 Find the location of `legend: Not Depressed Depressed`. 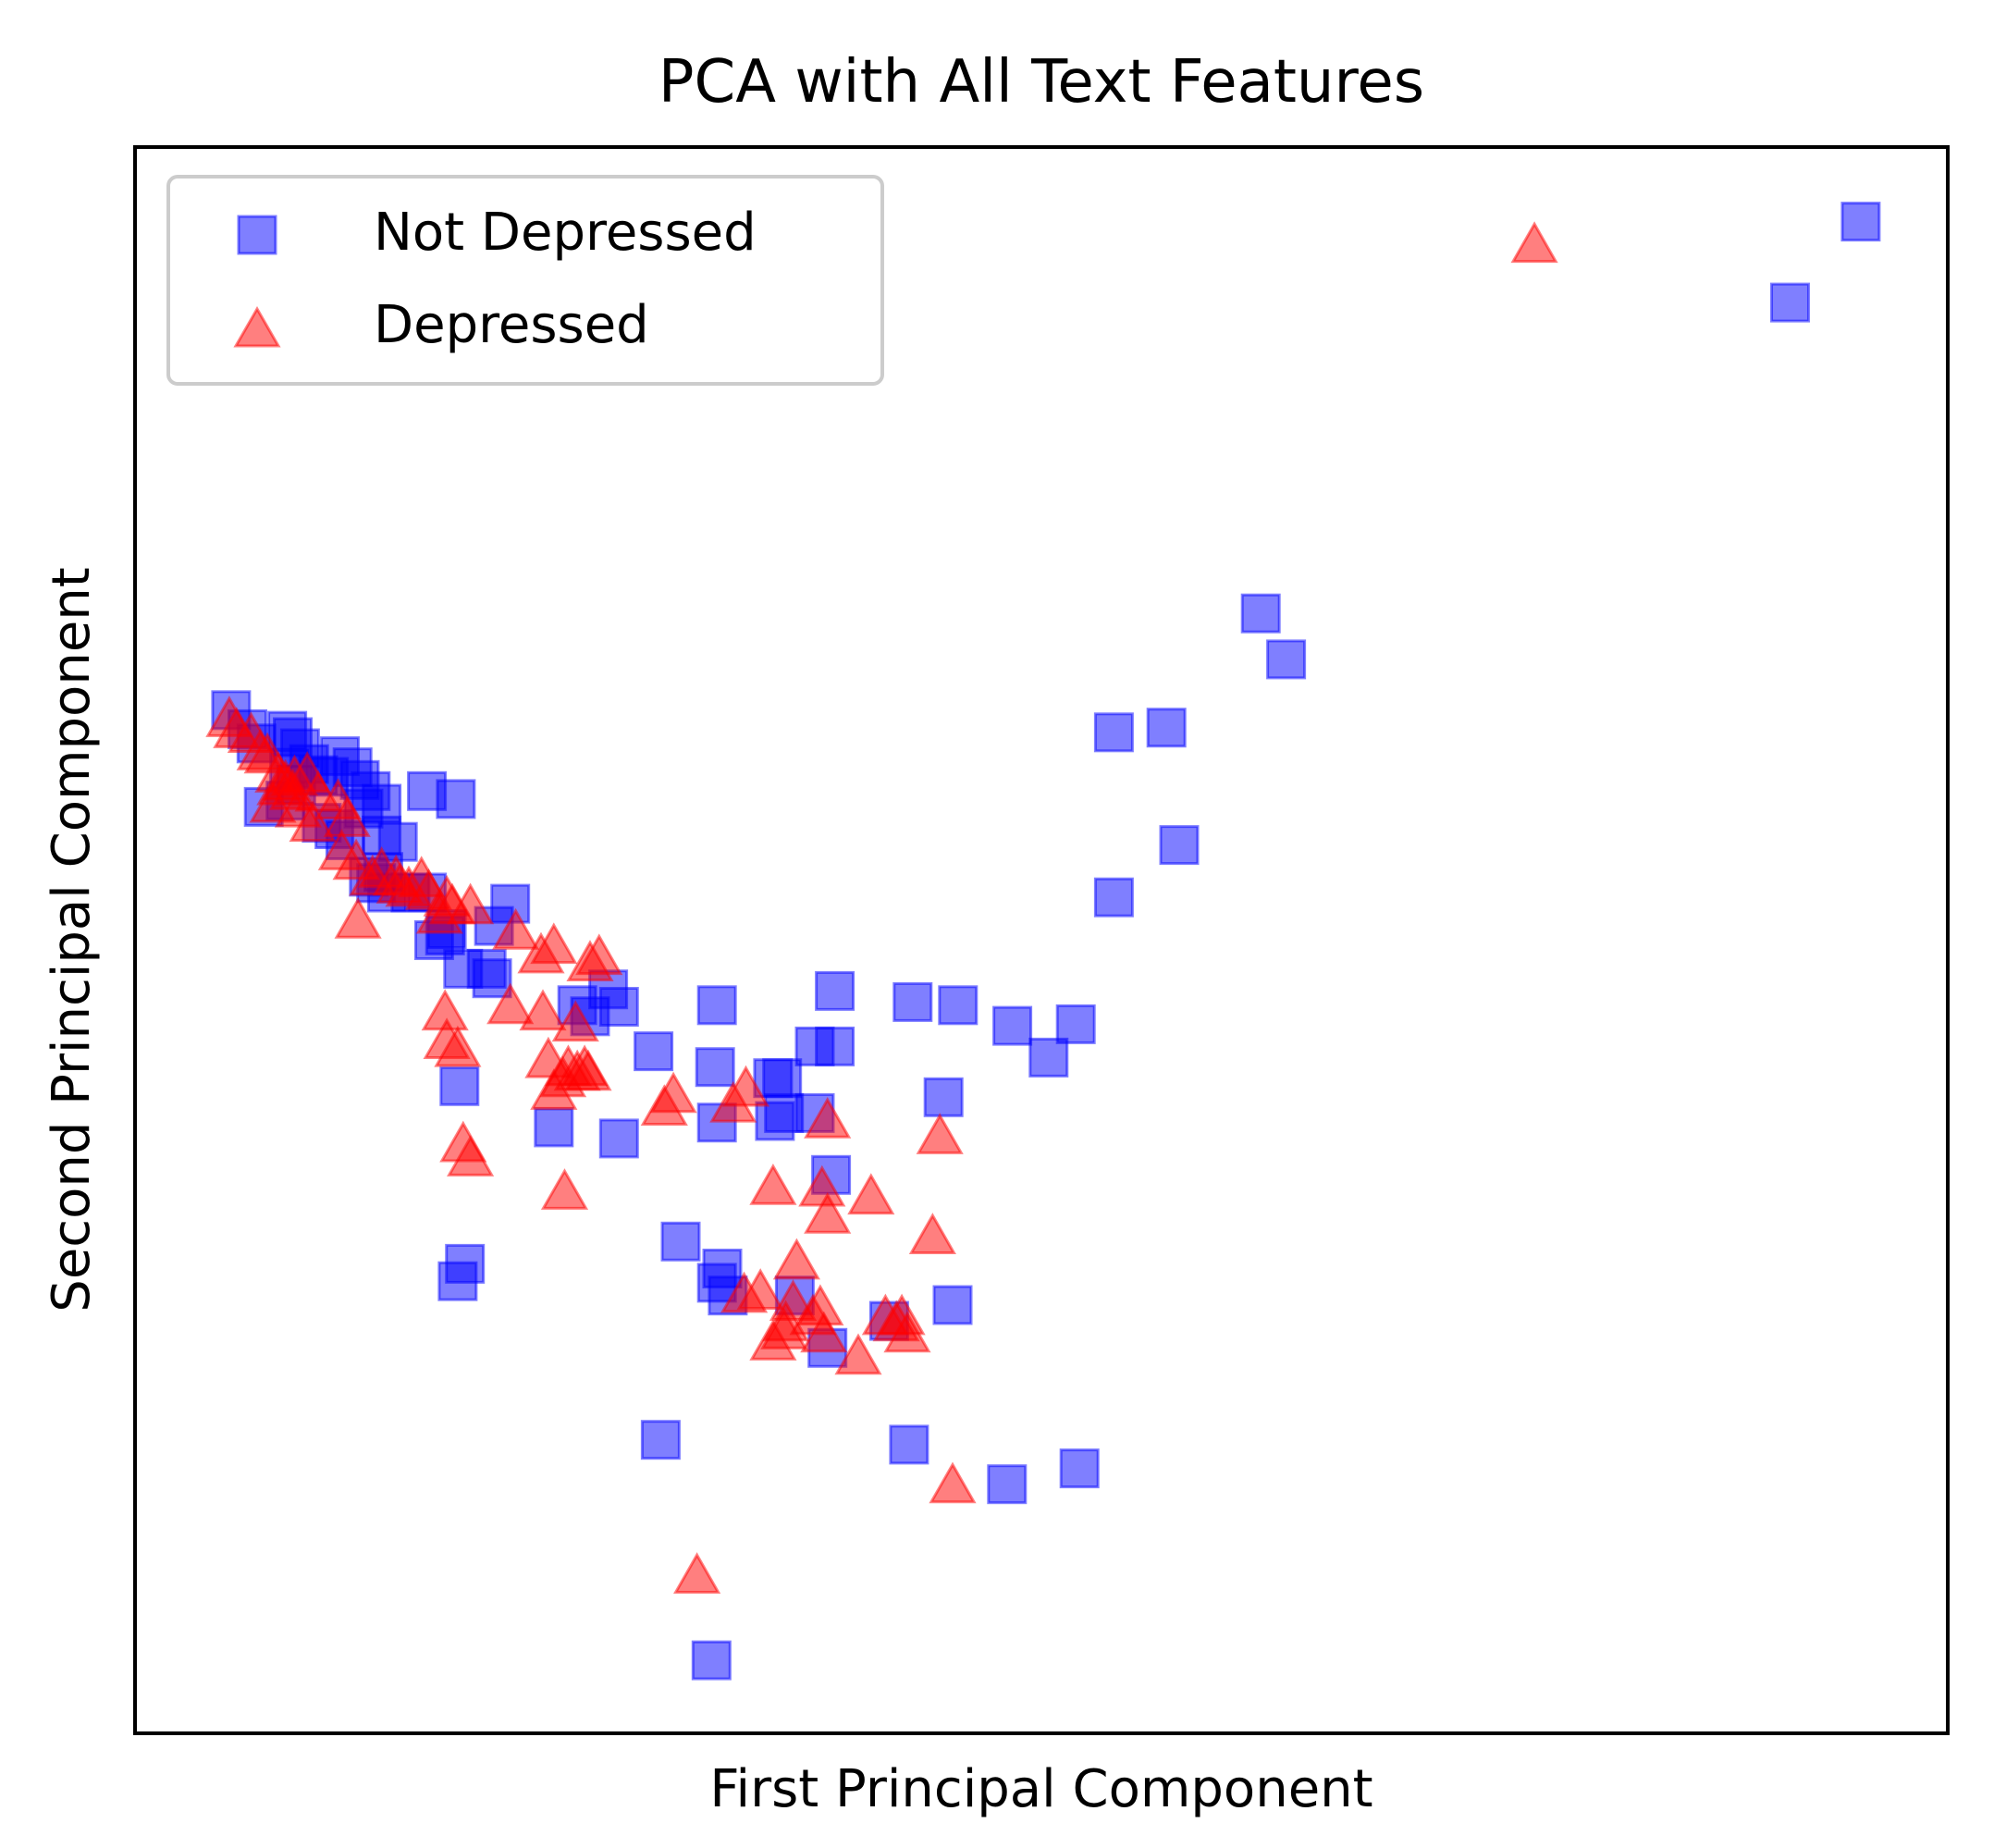

legend: Not Depressed Depressed is located at coordinates (525, 281).